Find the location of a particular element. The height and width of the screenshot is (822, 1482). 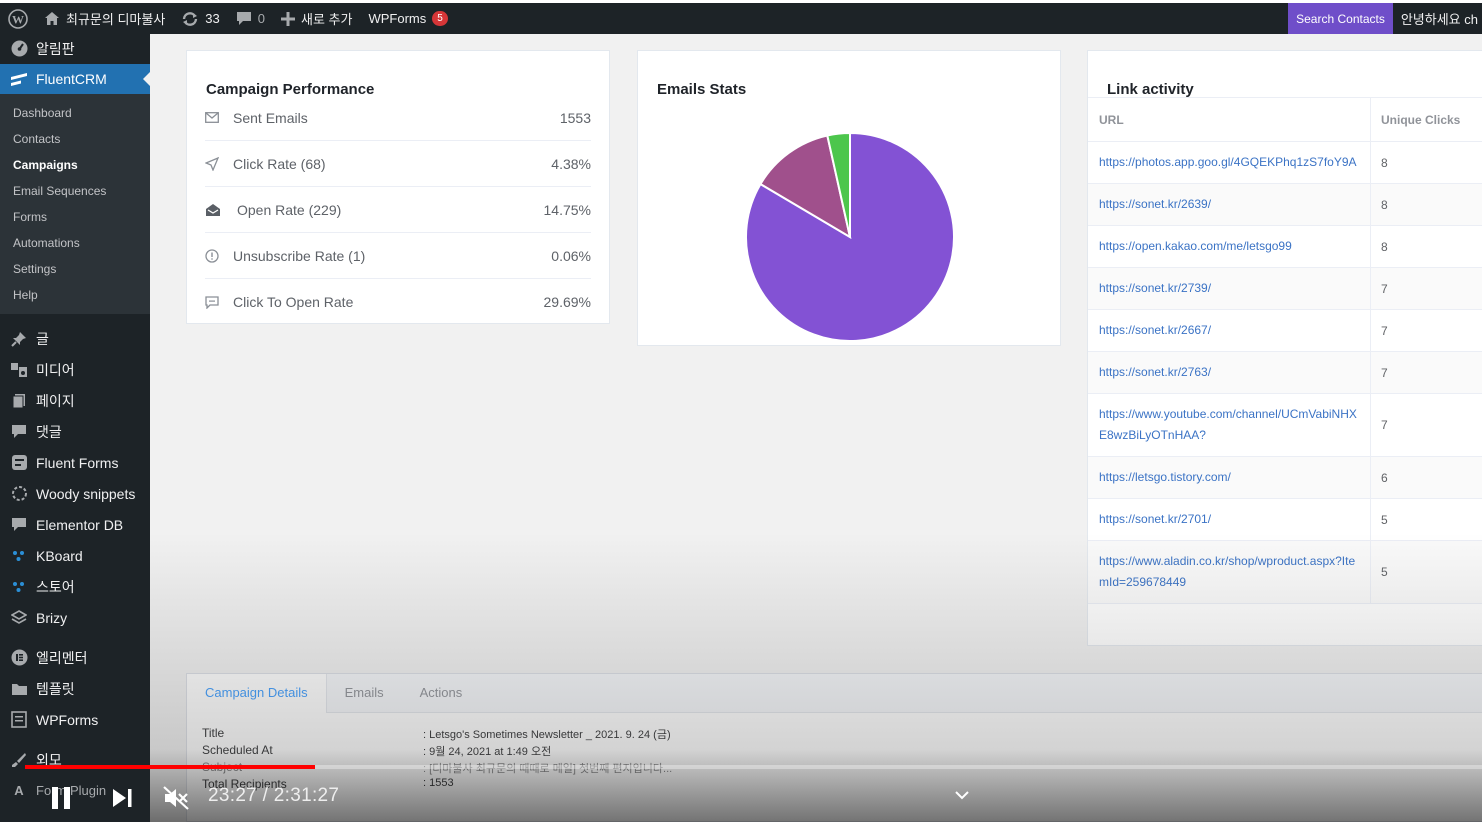

menu-elementor: 엘리멘터 is located at coordinates (75, 657).